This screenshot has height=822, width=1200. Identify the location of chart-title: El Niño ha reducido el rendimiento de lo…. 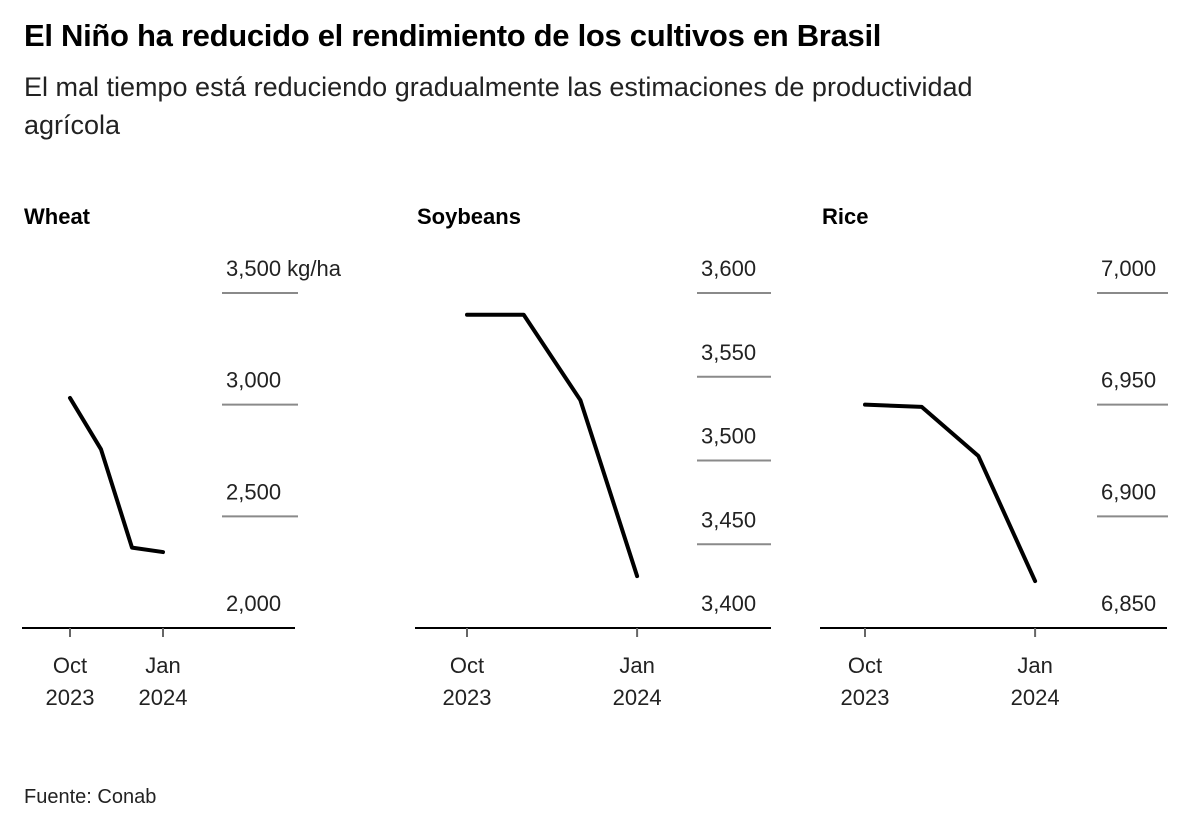
(453, 35).